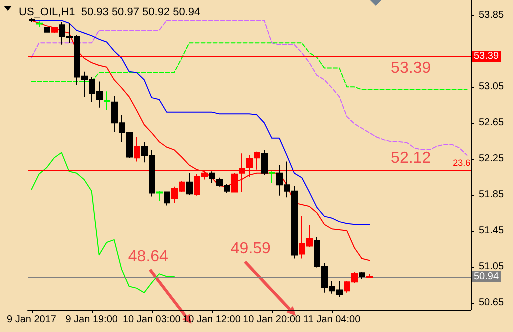 The image size is (513, 332). What do you see at coordinates (491, 194) in the screenshot?
I see `y-tick-label: 51.85` at bounding box center [491, 194].